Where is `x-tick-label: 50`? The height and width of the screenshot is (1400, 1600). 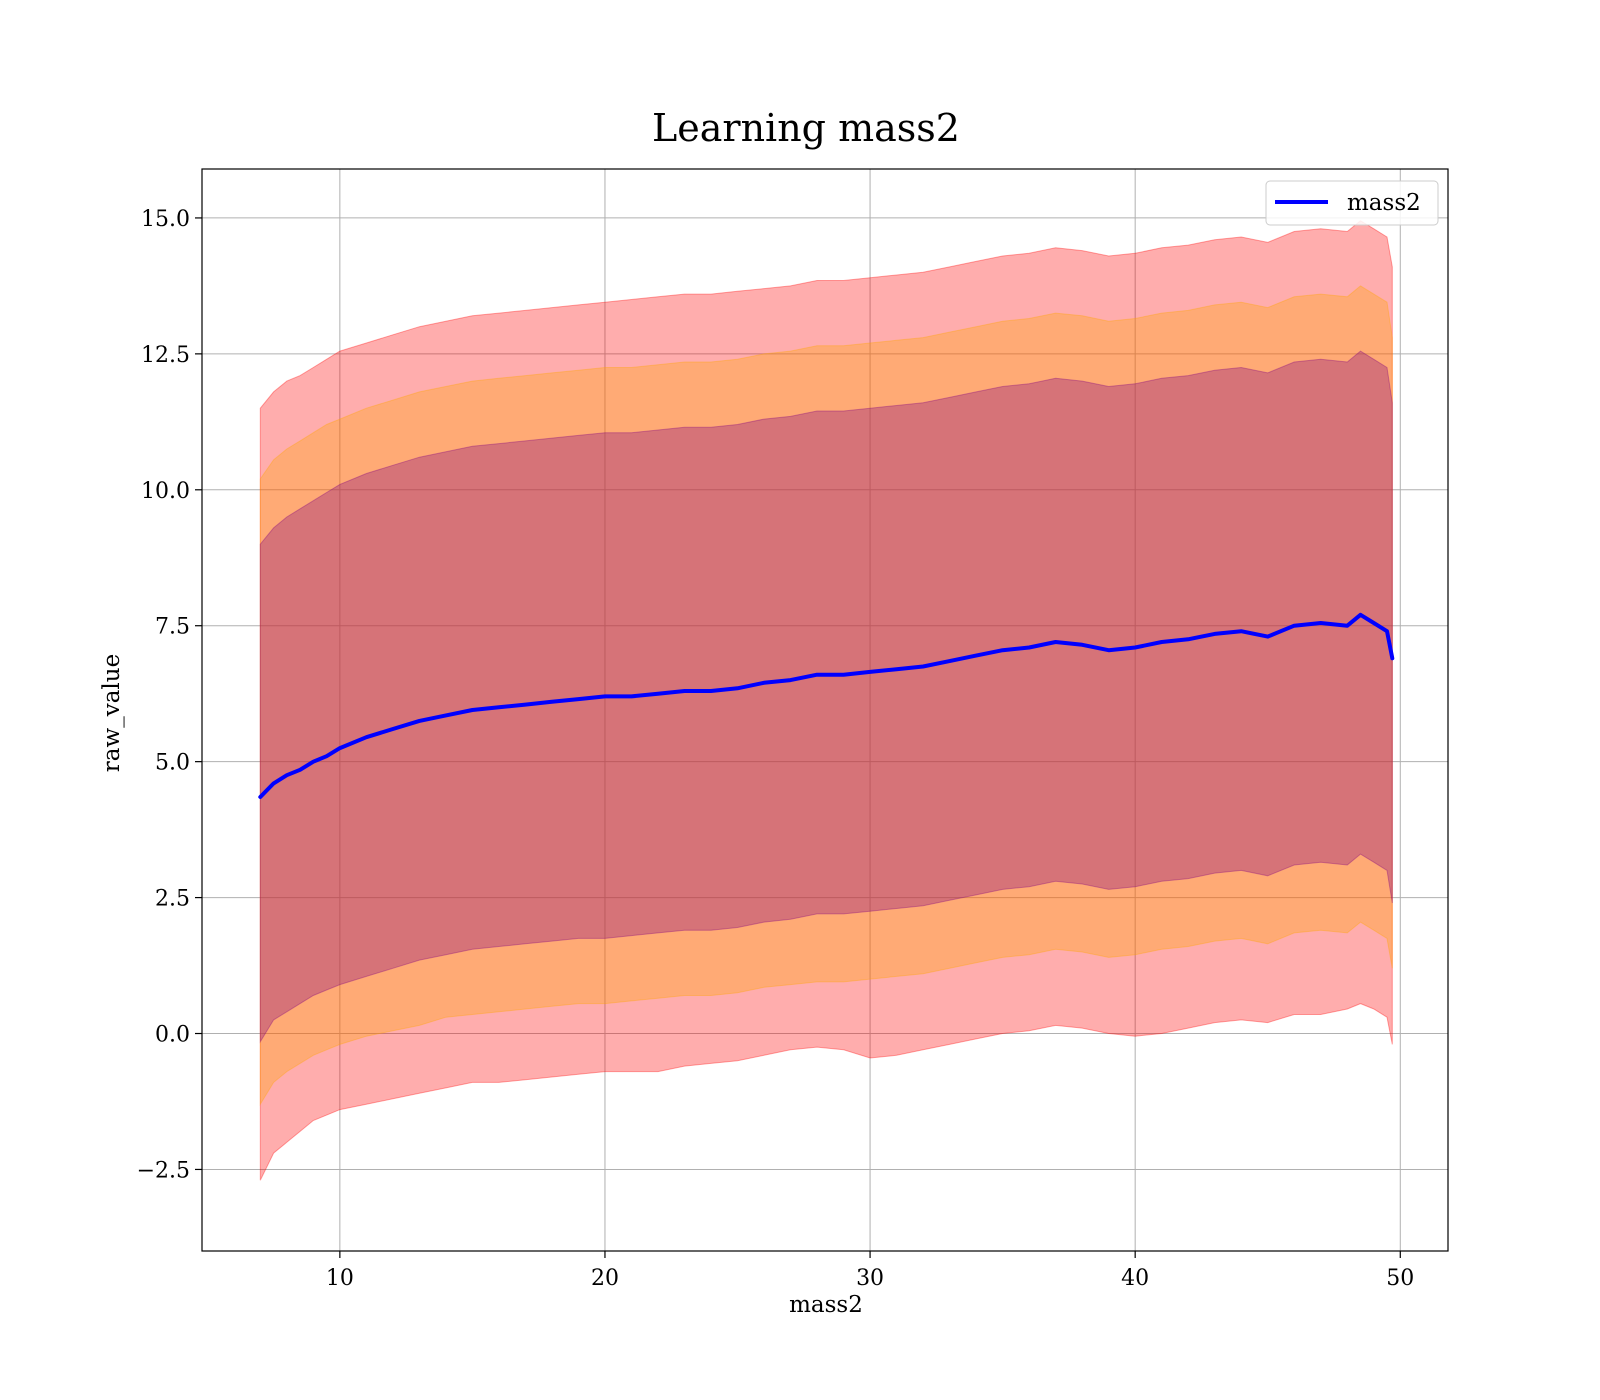
x-tick-label: 50 is located at coordinates (1400, 1278).